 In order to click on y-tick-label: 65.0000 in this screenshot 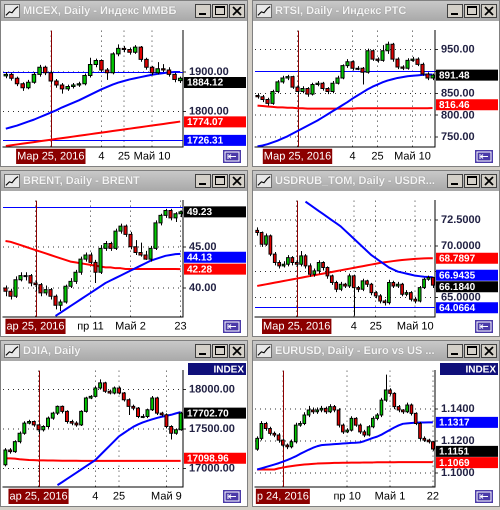, I will do `click(461, 297)`.